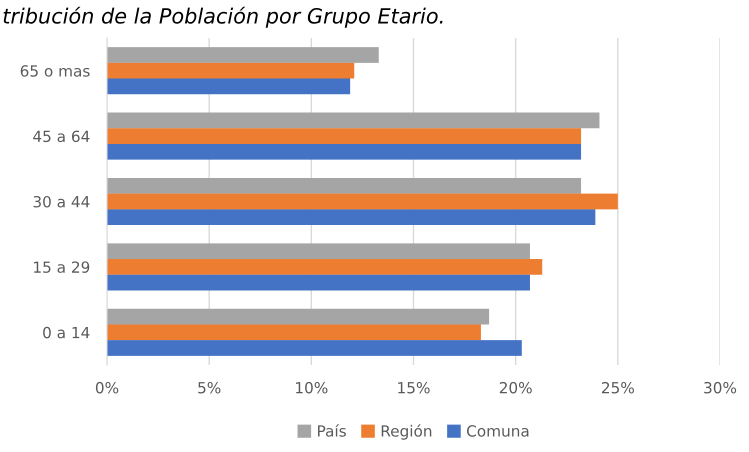 The height and width of the screenshot is (452, 749). Describe the element at coordinates (720, 388) in the screenshot. I see `x-tick-label: 30%` at that location.